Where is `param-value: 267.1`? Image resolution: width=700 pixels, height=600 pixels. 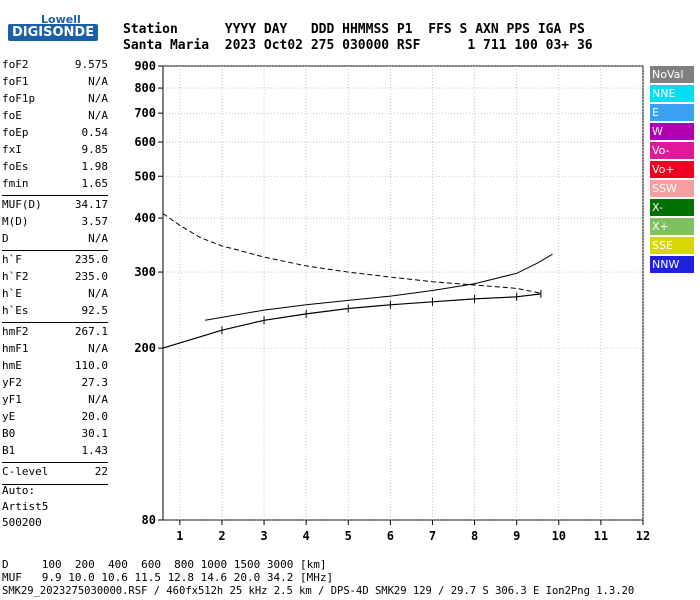 param-value: 267.1 is located at coordinates (91, 331).